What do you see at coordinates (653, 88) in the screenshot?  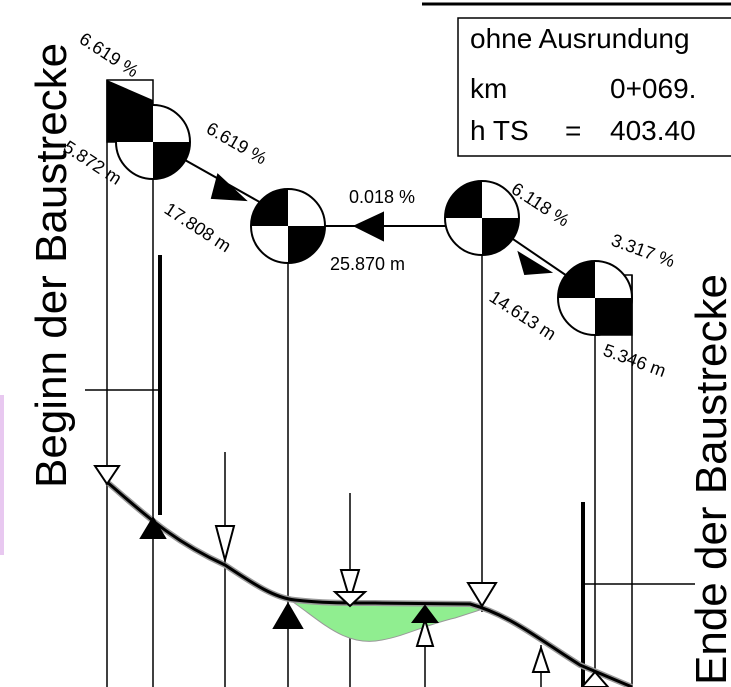 I see `km-value: 0+069.` at bounding box center [653, 88].